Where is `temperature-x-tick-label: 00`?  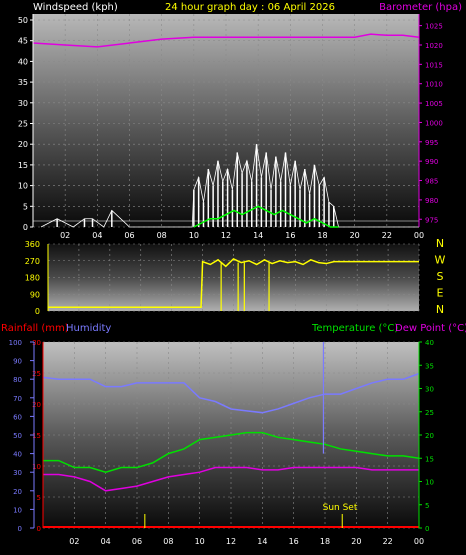
temperature-x-tick-label: 00 is located at coordinates (419, 541).